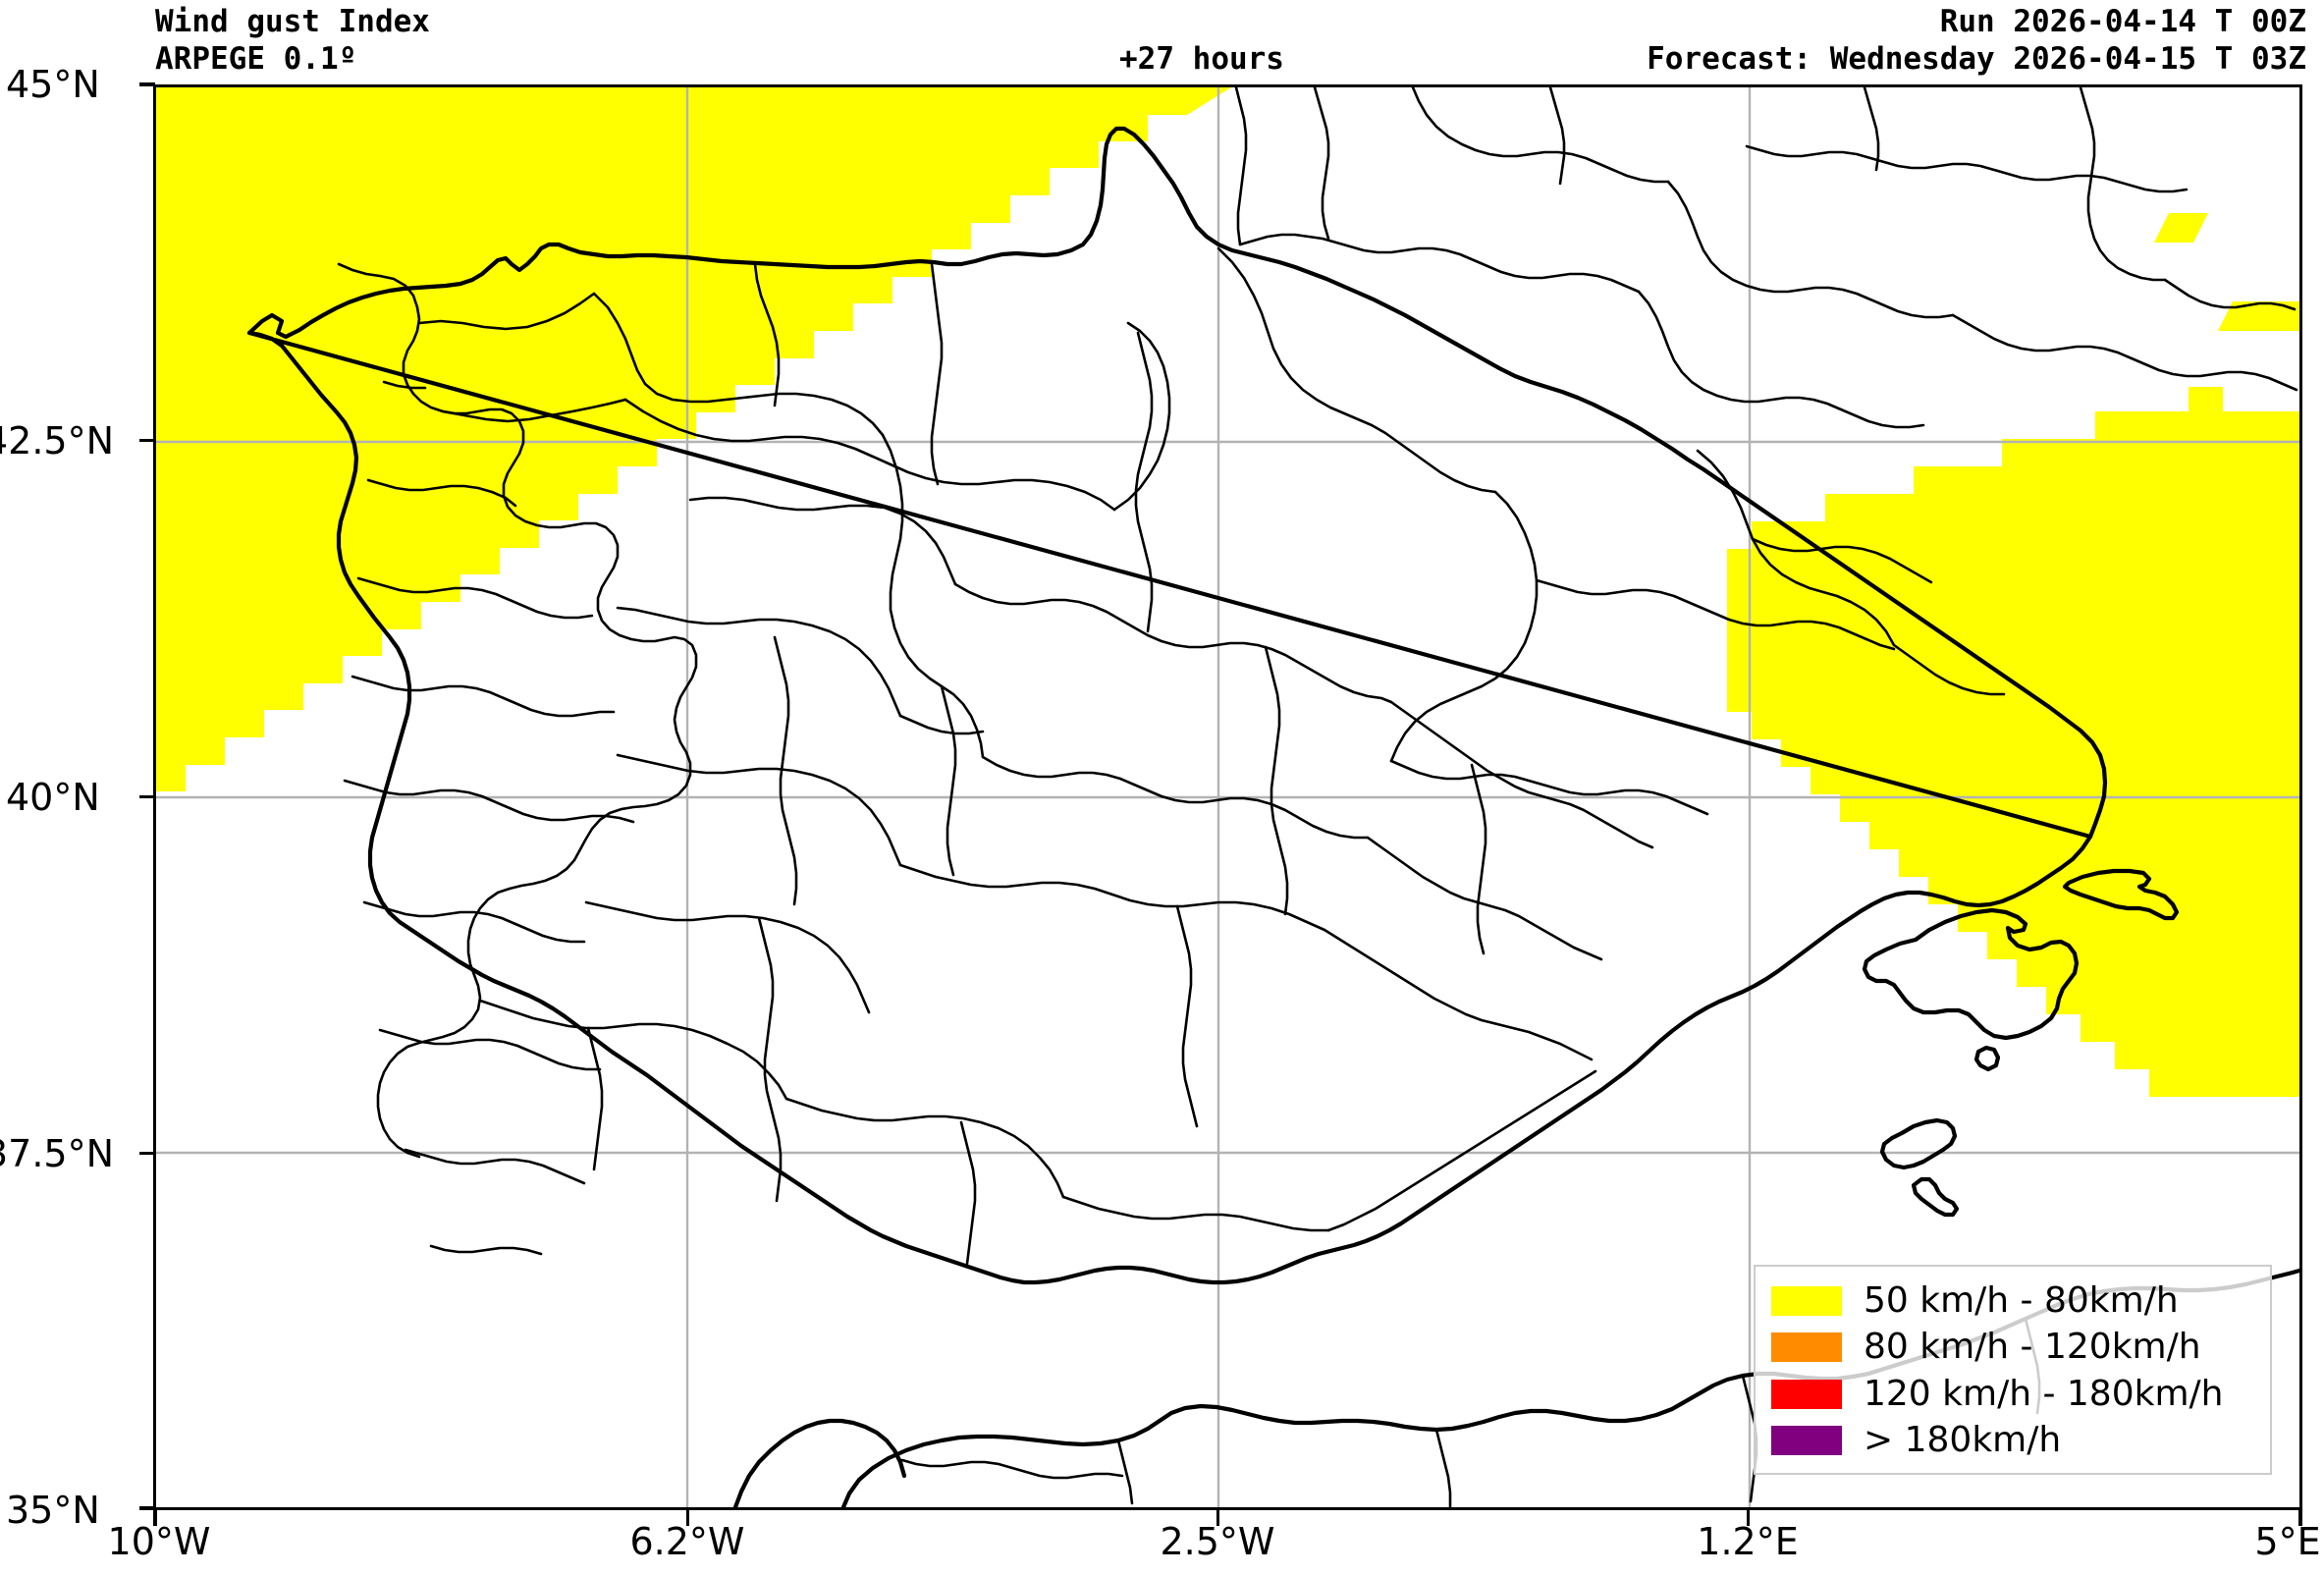  Describe the element at coordinates (2122, 21) in the screenshot. I see `run-time-label: Run 2026-04-14 T 00Z` at that location.